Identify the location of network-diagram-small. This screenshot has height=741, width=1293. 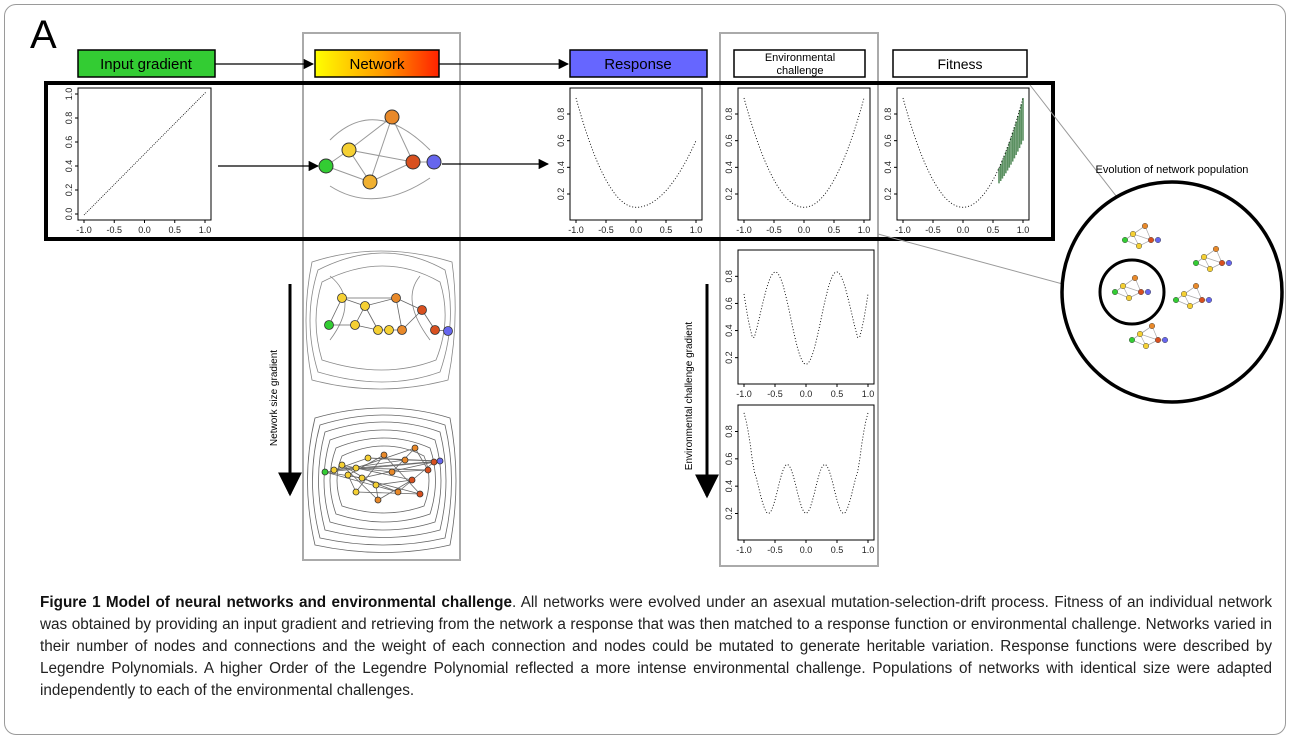
(380, 154).